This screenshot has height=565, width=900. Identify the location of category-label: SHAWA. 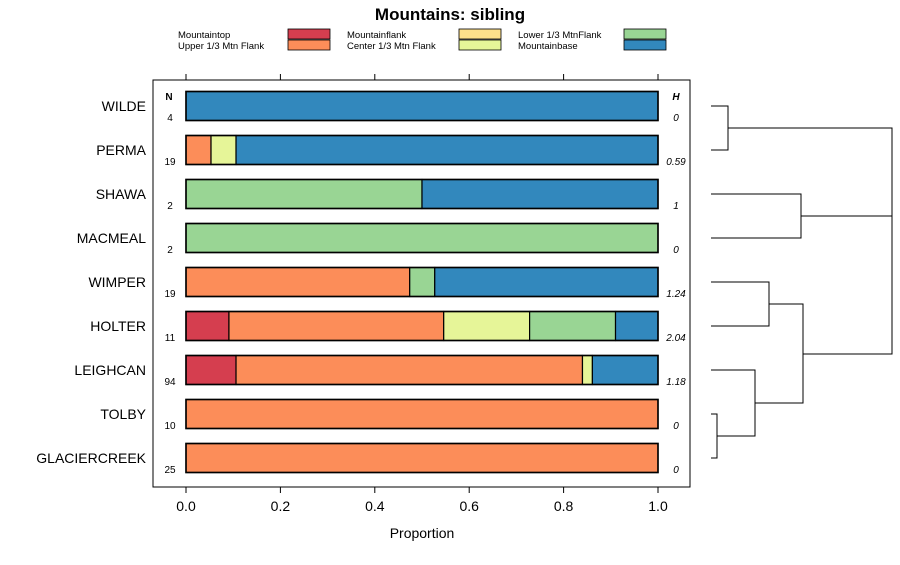
(121, 194).